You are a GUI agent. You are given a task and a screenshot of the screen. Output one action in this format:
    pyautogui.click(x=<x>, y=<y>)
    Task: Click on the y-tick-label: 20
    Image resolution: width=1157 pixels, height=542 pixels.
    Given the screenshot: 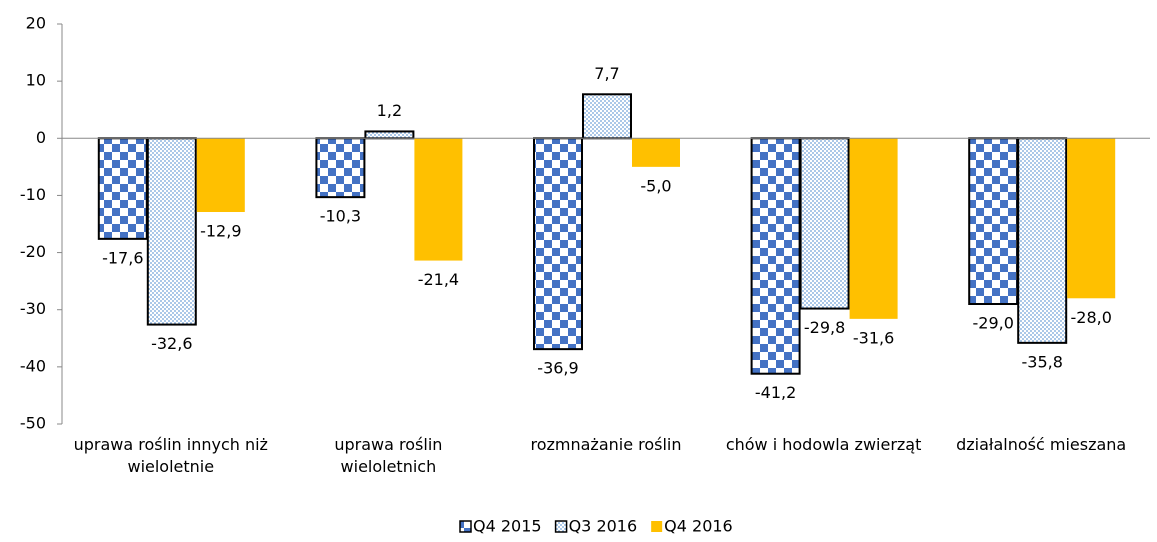 What is the action you would take?
    pyautogui.click(x=36, y=23)
    